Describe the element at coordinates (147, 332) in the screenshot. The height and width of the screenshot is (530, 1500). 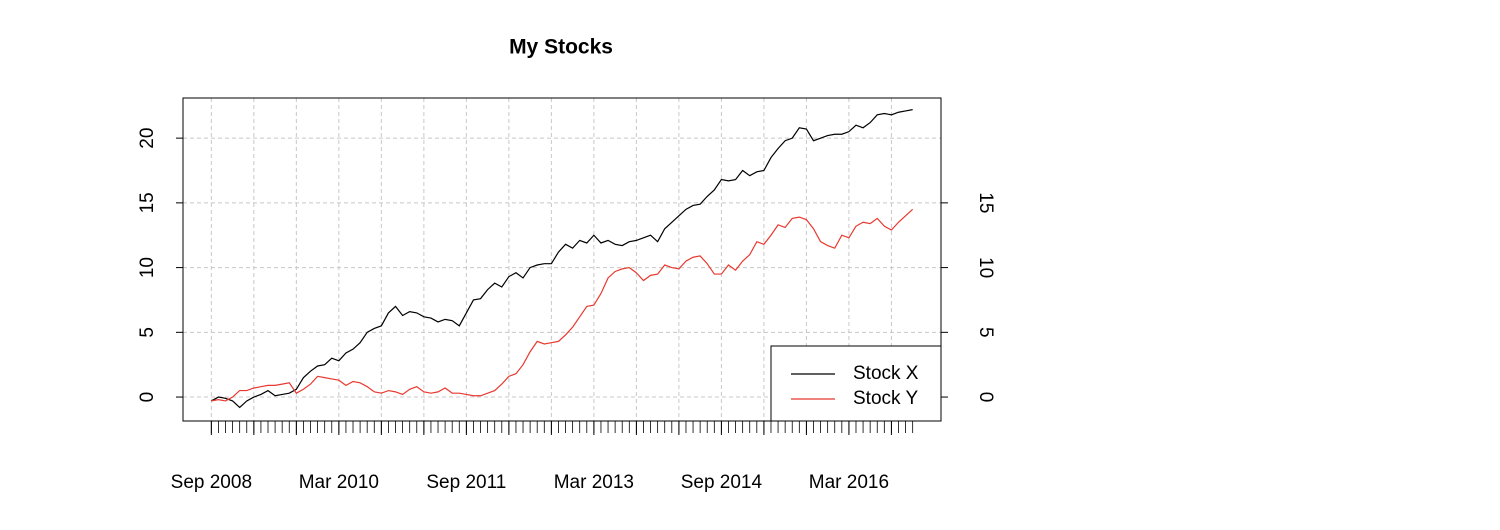
I see `y-tick-label: 5` at that location.